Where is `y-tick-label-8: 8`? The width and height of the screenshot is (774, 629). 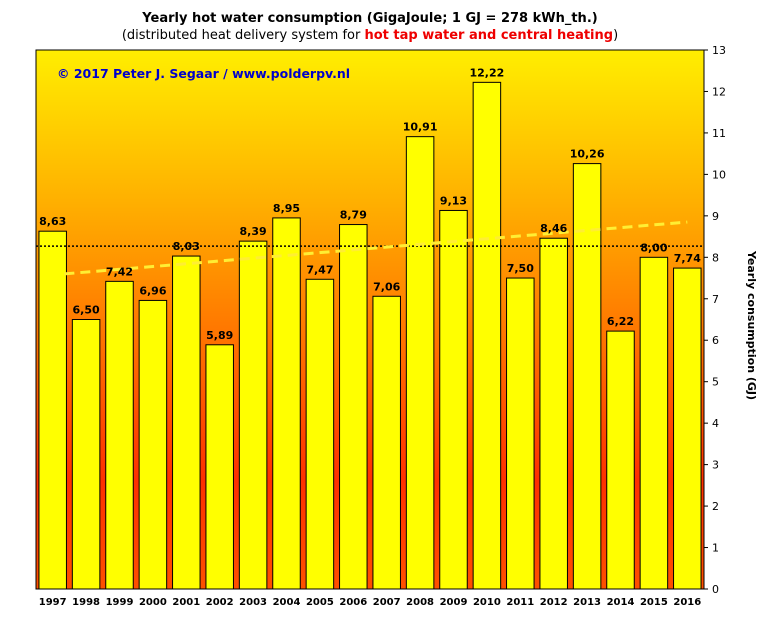 y-tick-label-8: 8 is located at coordinates (715, 257).